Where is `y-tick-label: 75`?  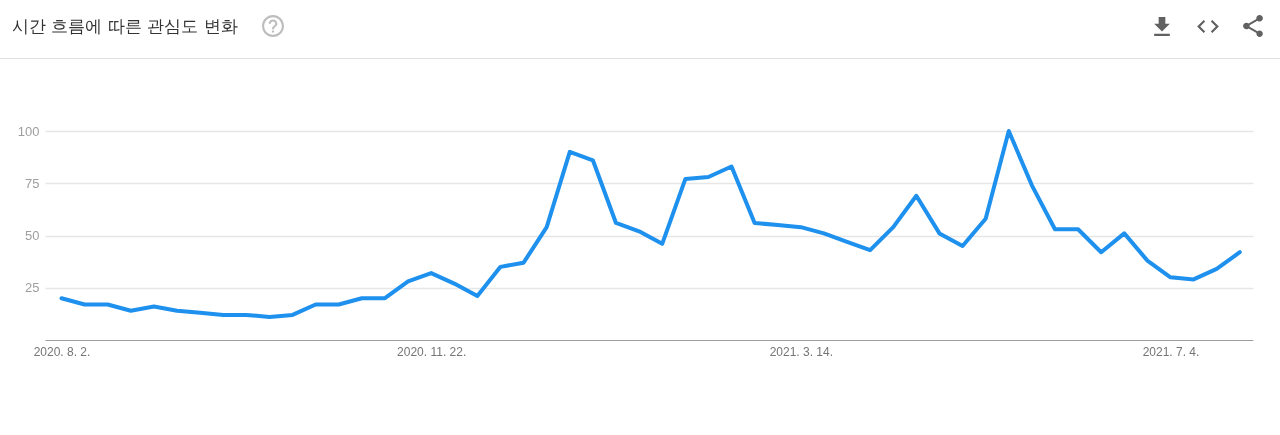
y-tick-label: 75 is located at coordinates (32, 183).